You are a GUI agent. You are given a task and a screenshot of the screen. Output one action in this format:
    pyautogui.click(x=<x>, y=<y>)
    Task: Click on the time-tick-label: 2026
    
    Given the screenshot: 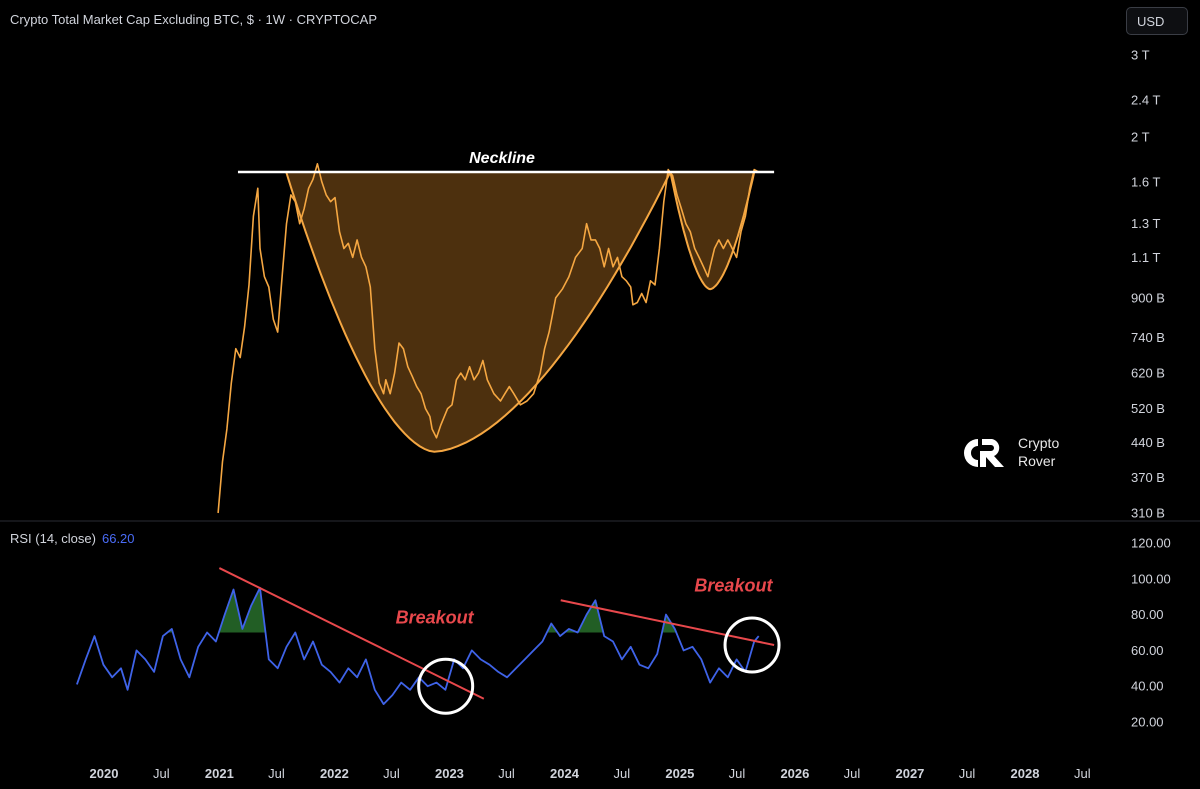 What is the action you would take?
    pyautogui.click(x=794, y=773)
    